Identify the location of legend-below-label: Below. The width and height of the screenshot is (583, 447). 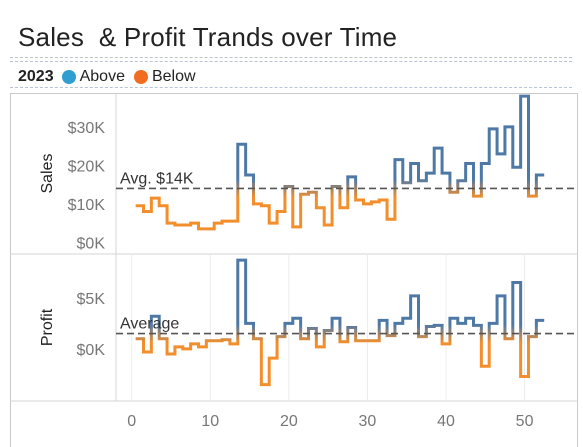
(173, 76).